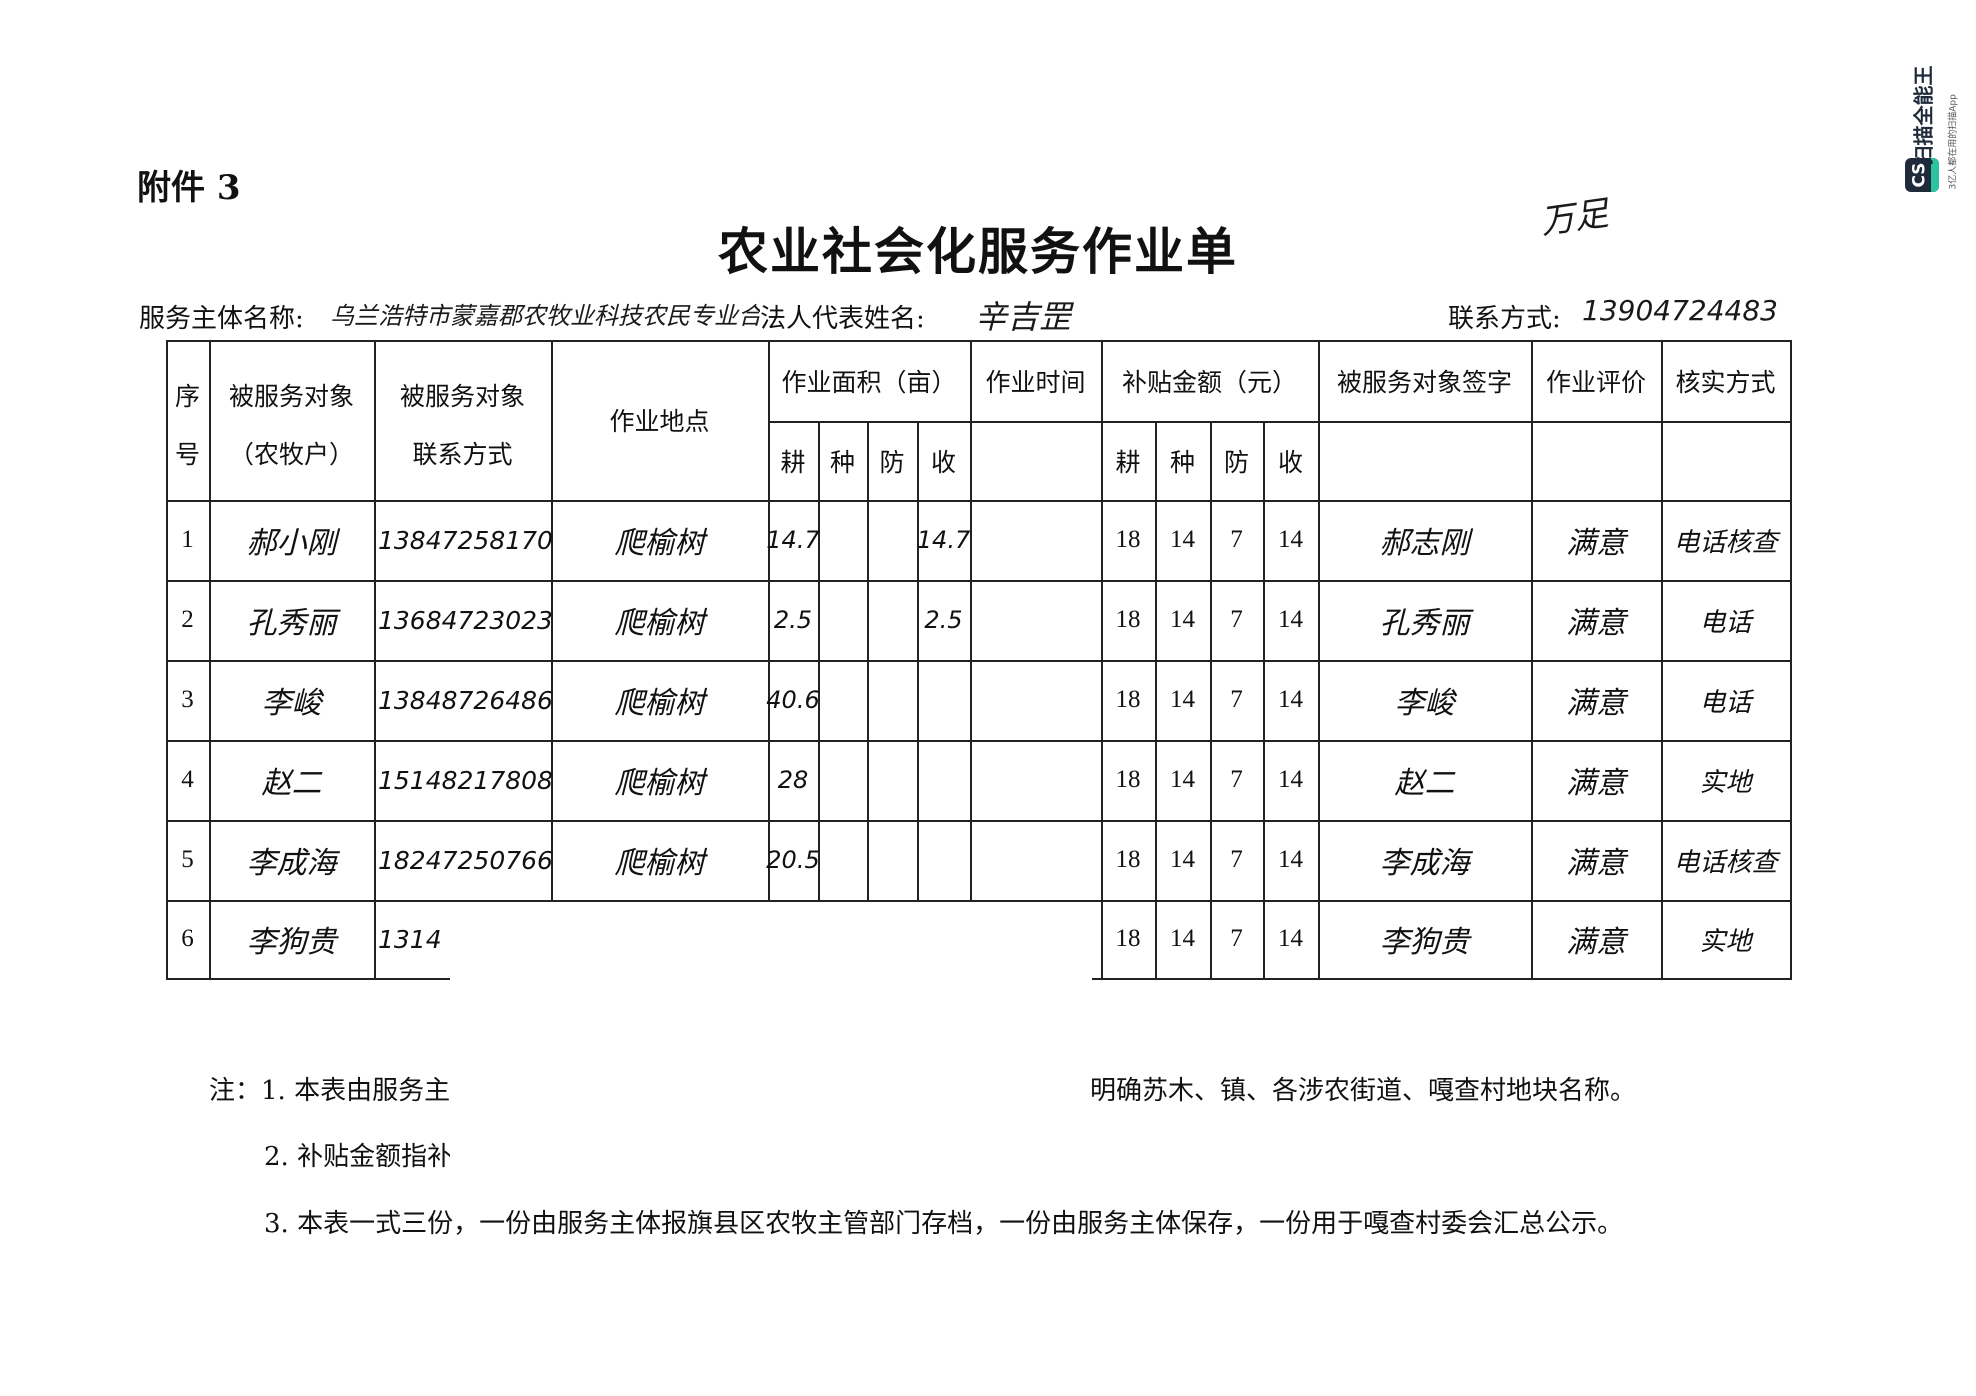  I want to click on note-1-right: 明确苏木、镇、各涉农街道、嘎查村地块名称。, so click(1363, 1091).